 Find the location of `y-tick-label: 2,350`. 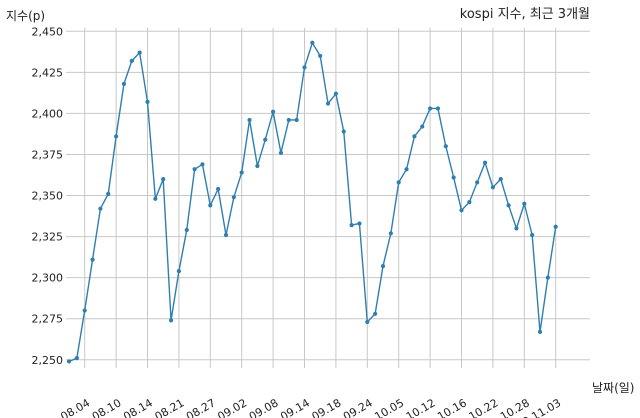

y-tick-label: 2,350 is located at coordinates (48, 196).